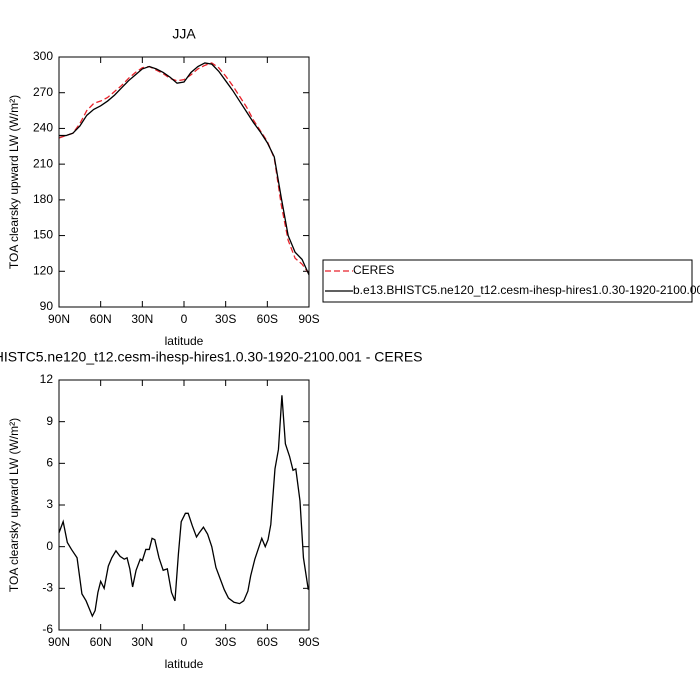 This screenshot has width=700, height=700. I want to click on y-tick-label: 240, so click(43, 128).